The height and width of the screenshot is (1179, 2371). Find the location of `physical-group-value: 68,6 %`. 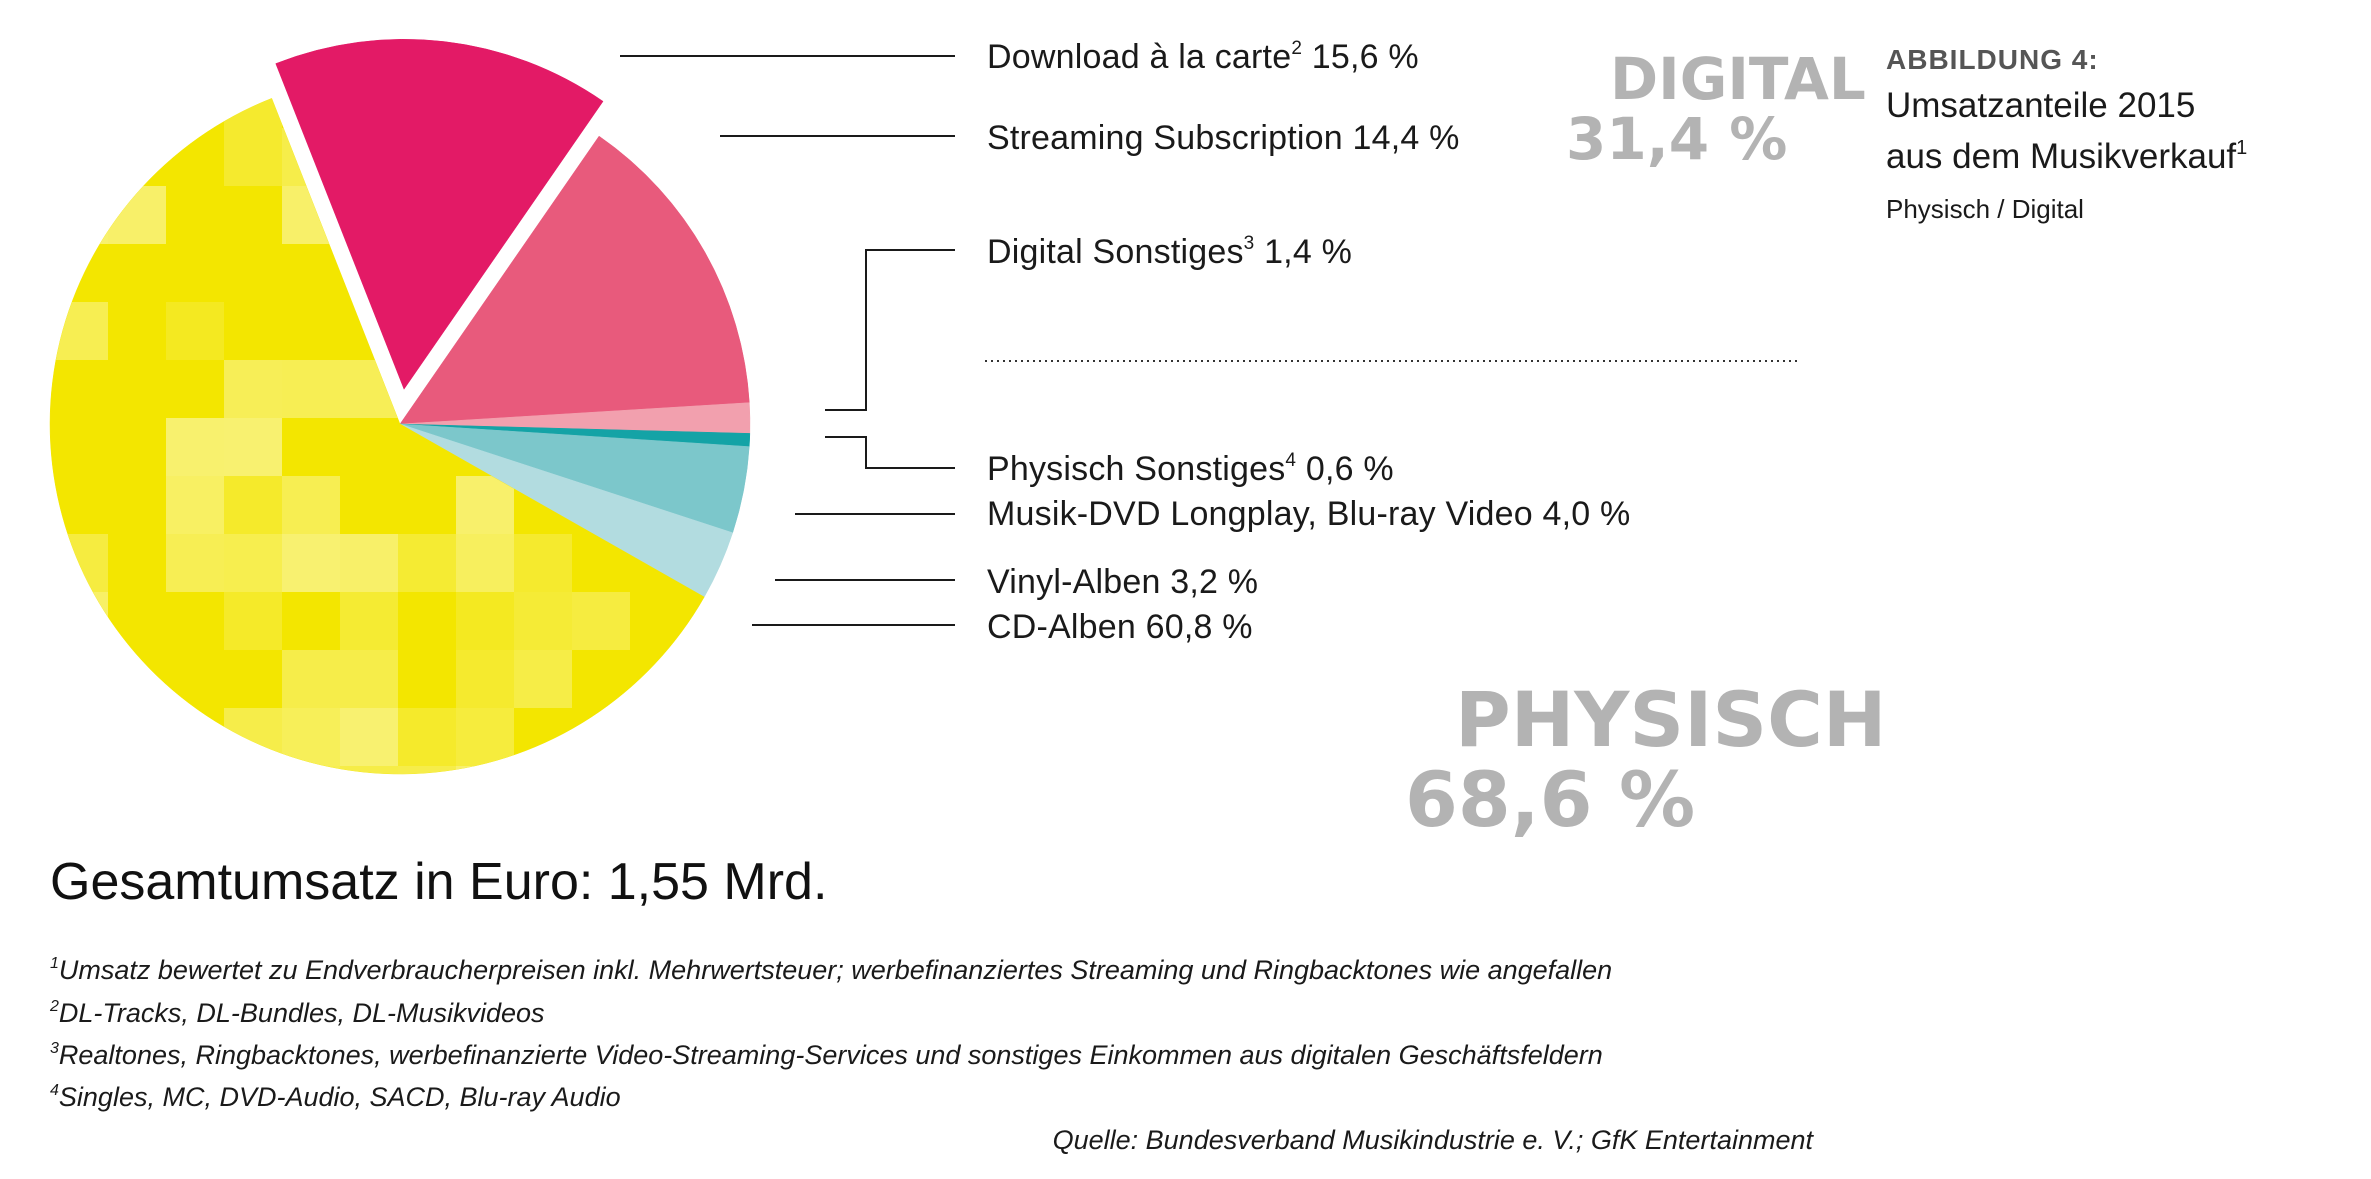

physical-group-value: 68,6 % is located at coordinates (1550, 799).